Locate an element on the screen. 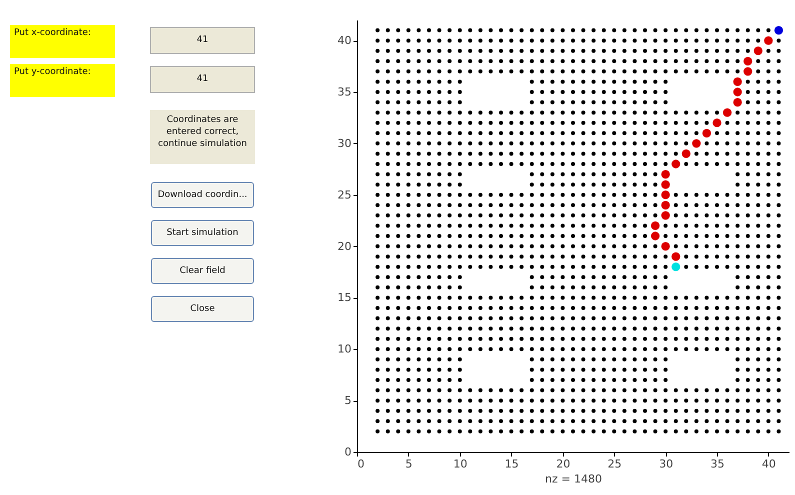  x-tick-label: 5 is located at coordinates (408, 464).